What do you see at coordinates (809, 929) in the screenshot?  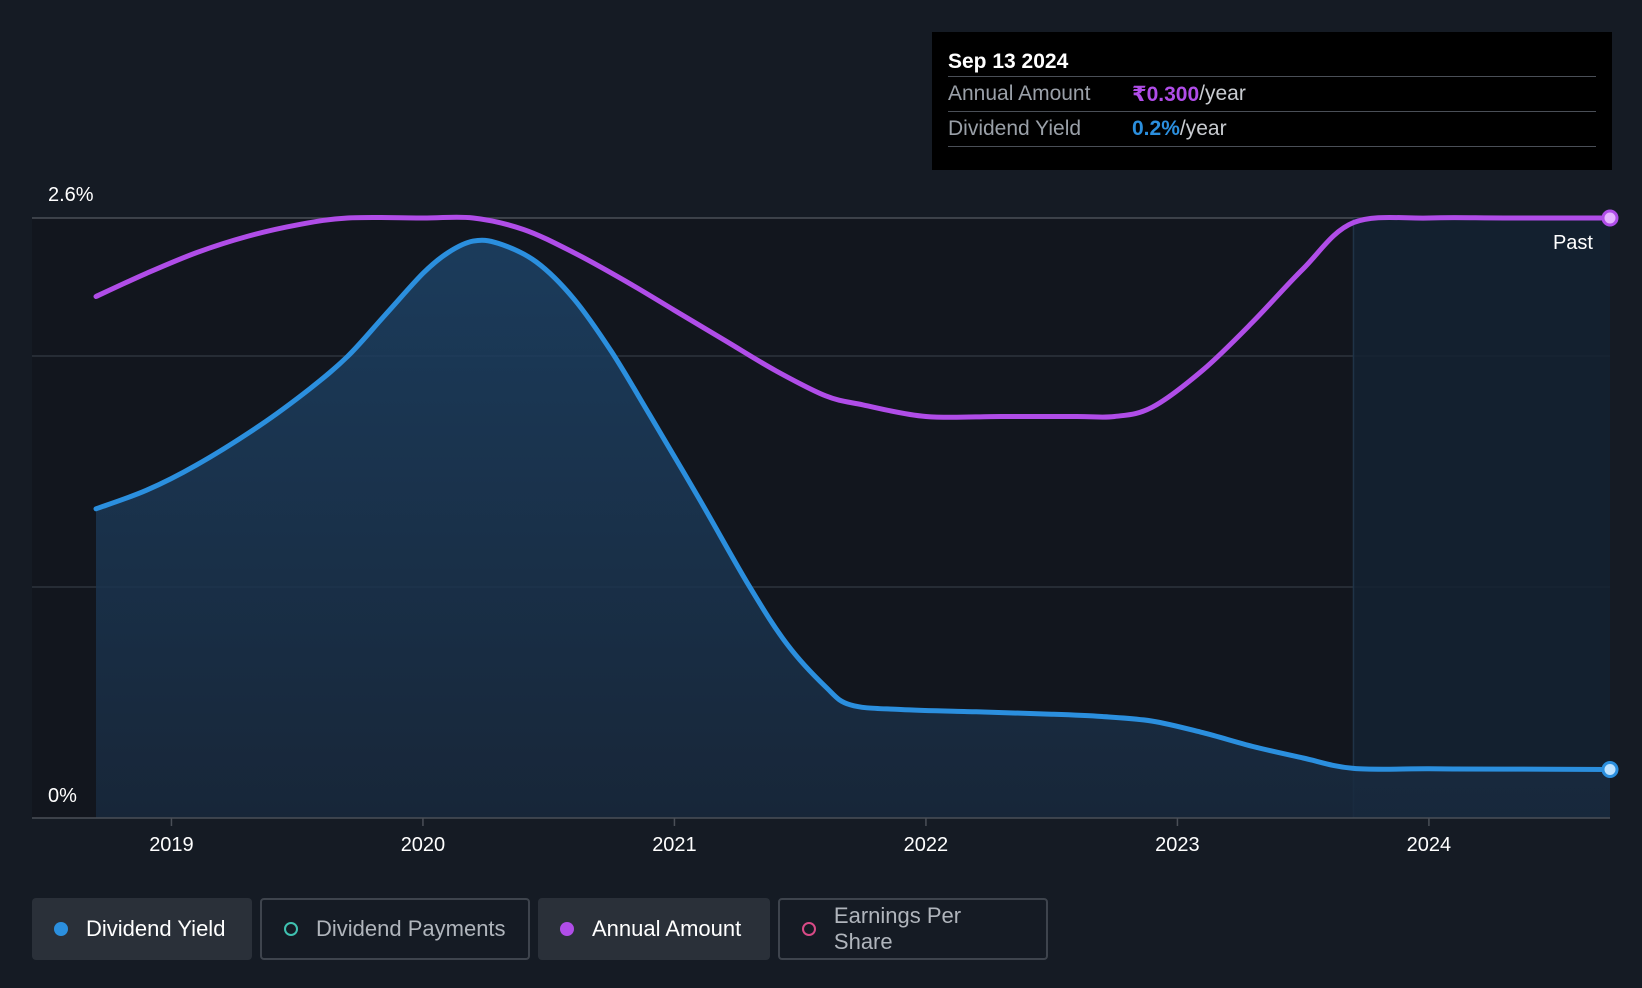 I see `earnings-per-share-ring-icon` at bounding box center [809, 929].